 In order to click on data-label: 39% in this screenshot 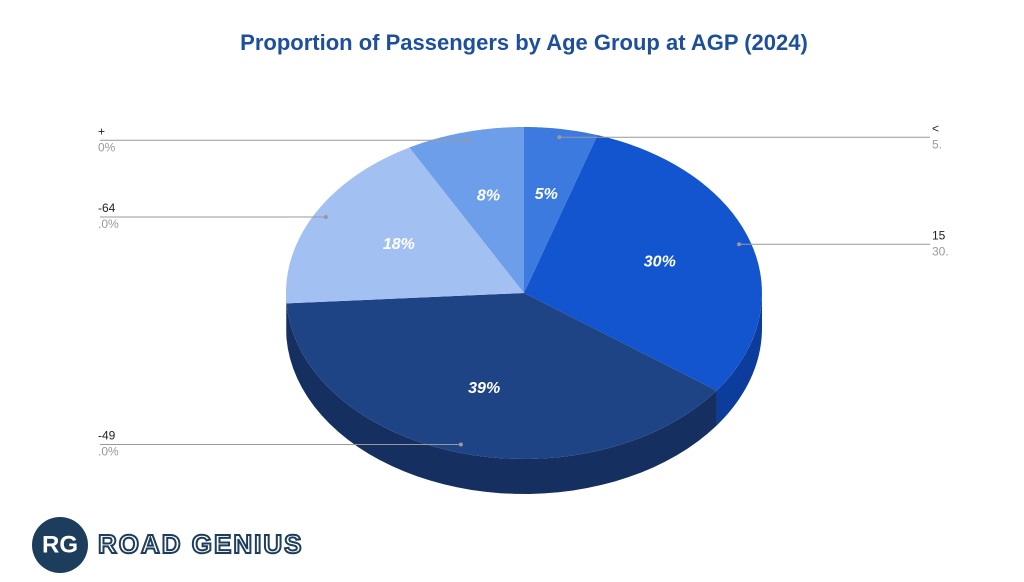, I will do `click(484, 388)`.